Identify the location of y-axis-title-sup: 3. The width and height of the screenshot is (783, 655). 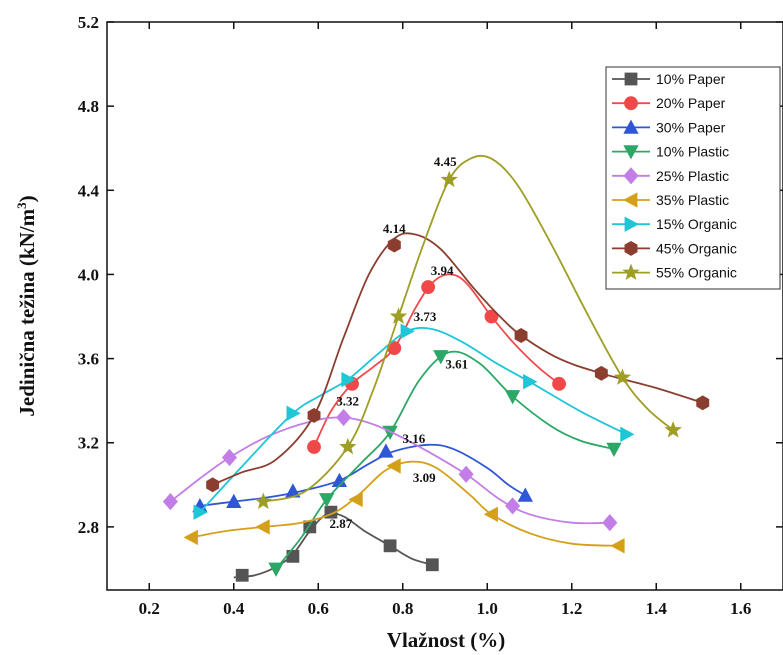
(21, 205).